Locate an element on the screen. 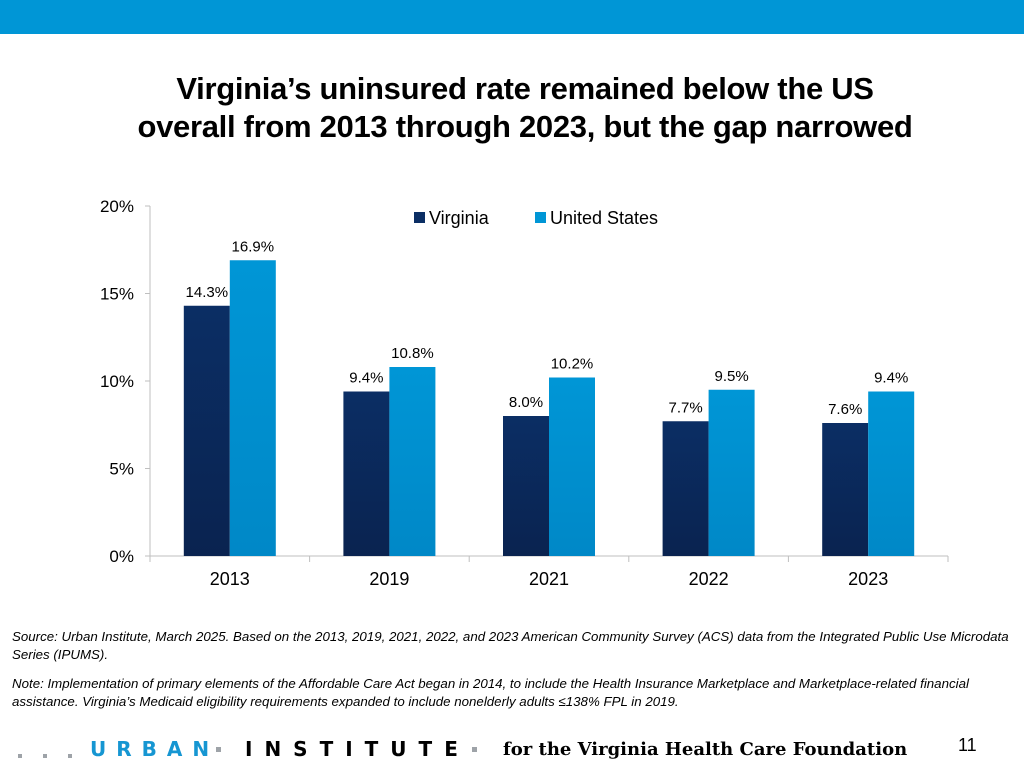 The width and height of the screenshot is (1024, 768). bar-virginia-2023 is located at coordinates (845, 489).